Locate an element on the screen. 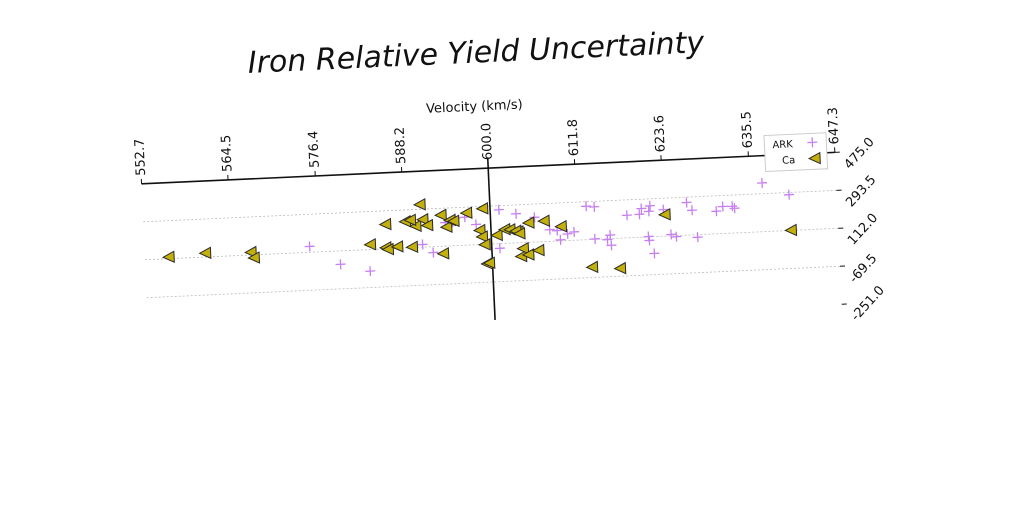  chart-title: Iron Relative Yield Uncertainty is located at coordinates (476, 53).